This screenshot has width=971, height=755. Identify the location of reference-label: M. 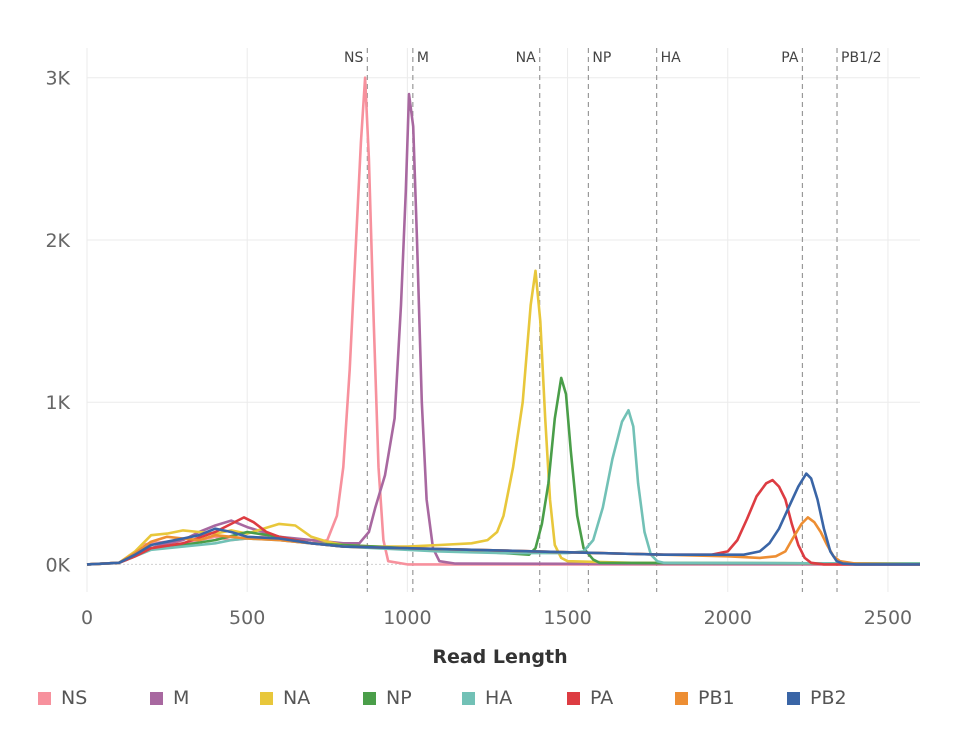
(423, 58).